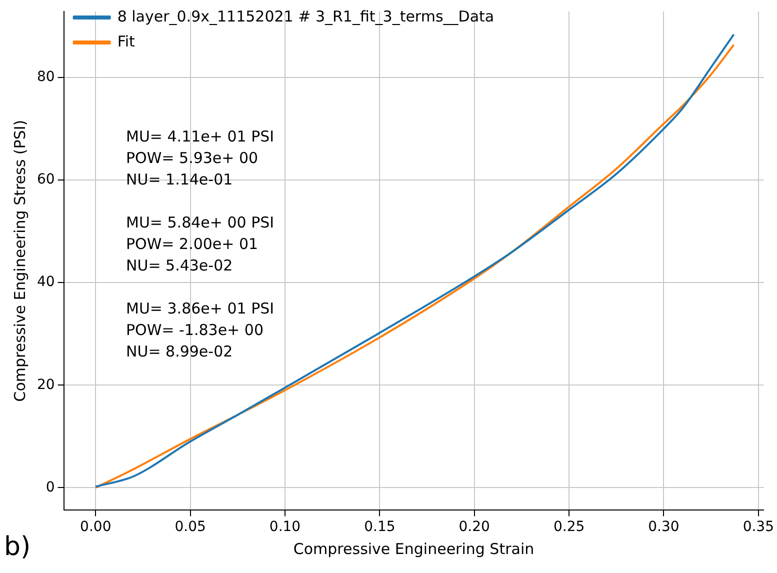  I want to click on y-tick-label: 80, so click(45, 77).